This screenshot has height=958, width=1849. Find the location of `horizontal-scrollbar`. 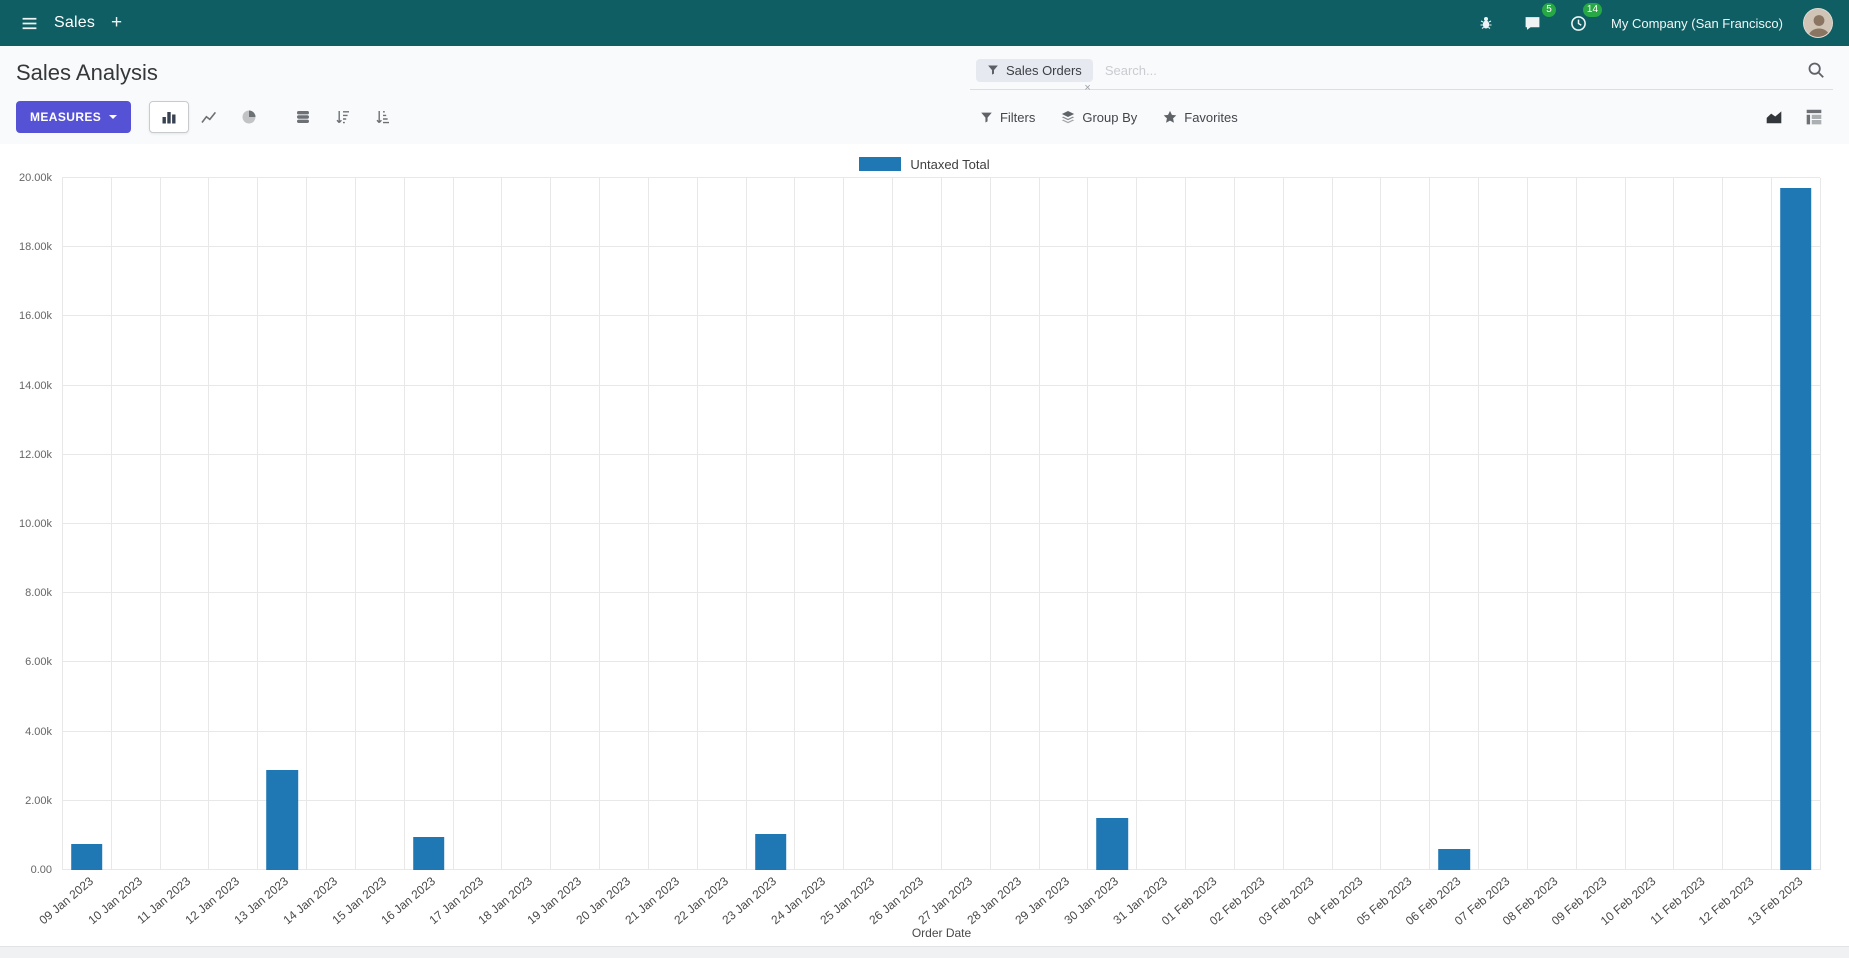

horizontal-scrollbar is located at coordinates (924, 952).